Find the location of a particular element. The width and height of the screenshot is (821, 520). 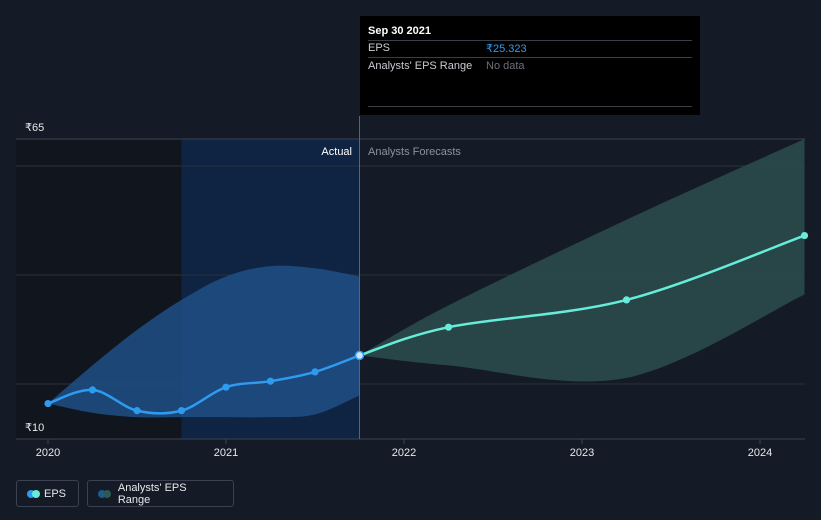

x-tick-label: 2022 is located at coordinates (404, 453).